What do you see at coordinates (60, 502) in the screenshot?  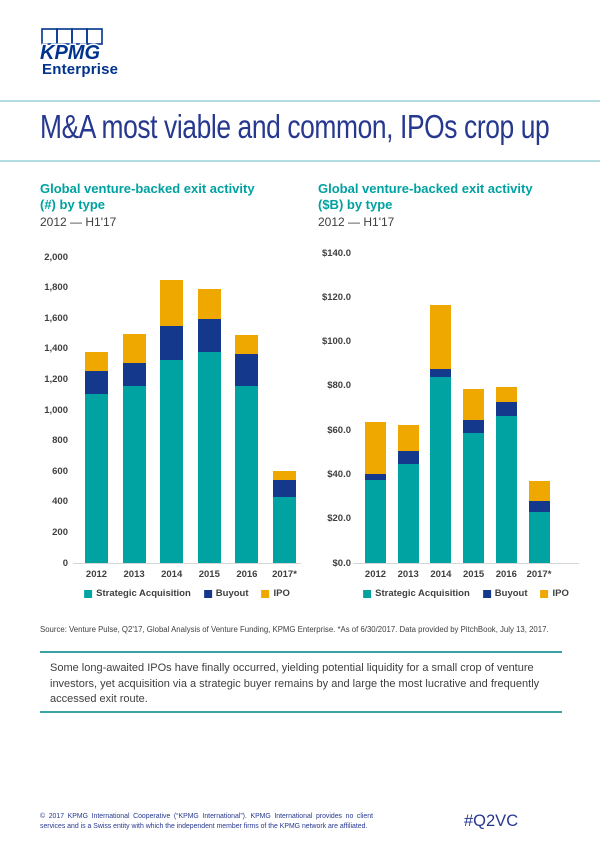 I see `y-tick-label: 400` at bounding box center [60, 502].